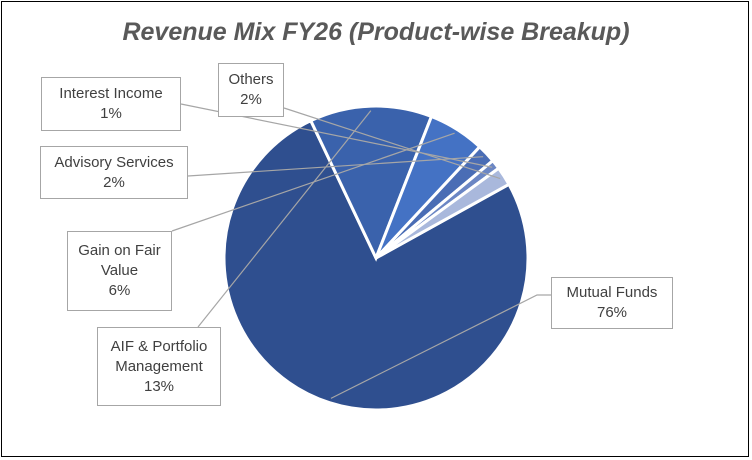 Image resolution: width=752 pixels, height=460 pixels. Describe the element at coordinates (443, 213) in the screenshot. I see `slice-others` at that location.